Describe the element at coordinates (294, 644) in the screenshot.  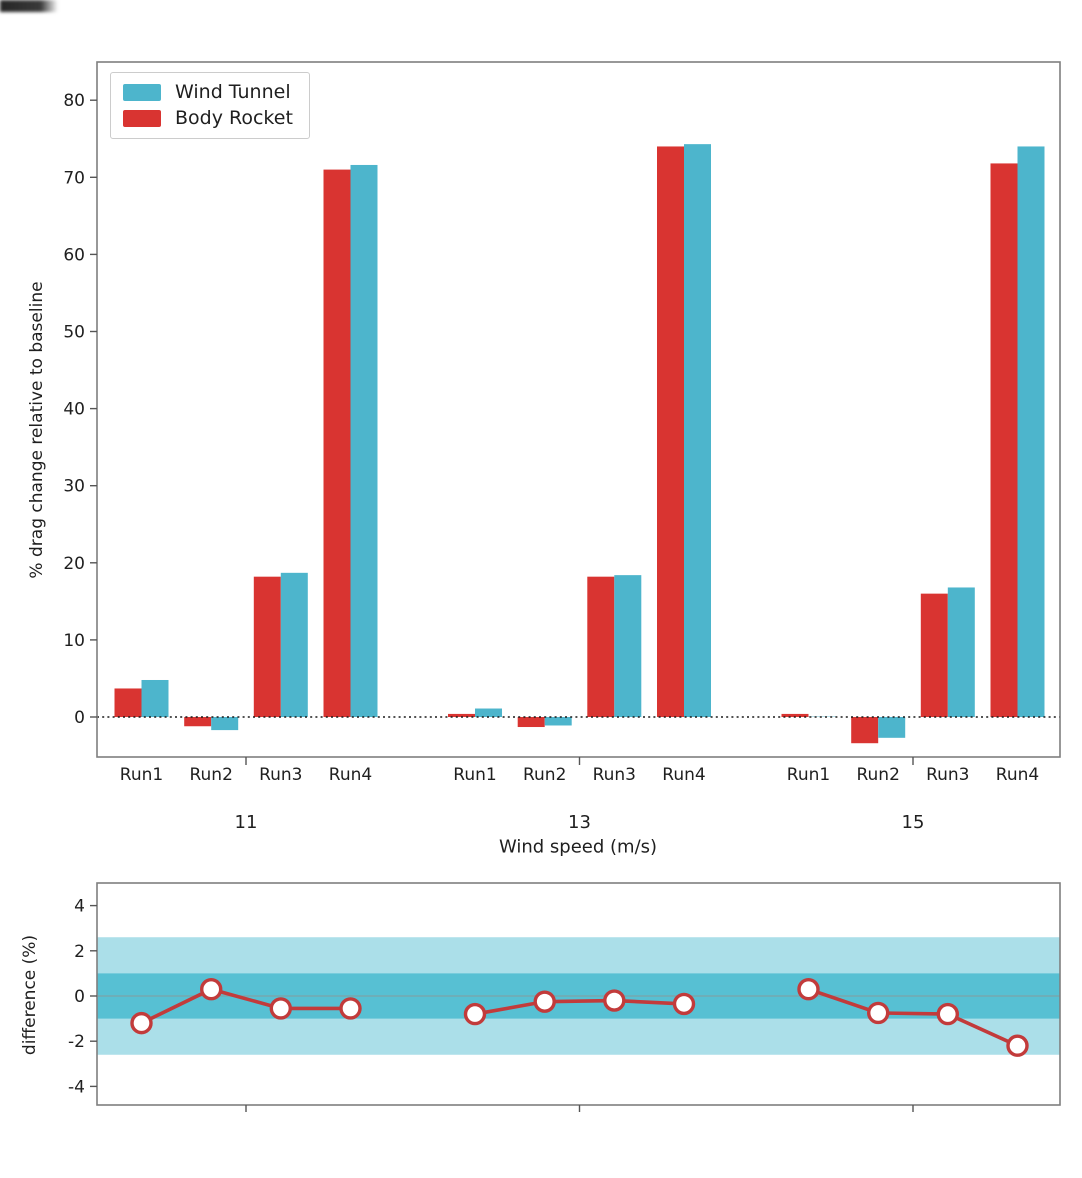
I see `bar-wind-tunnel-11-run3` at that location.